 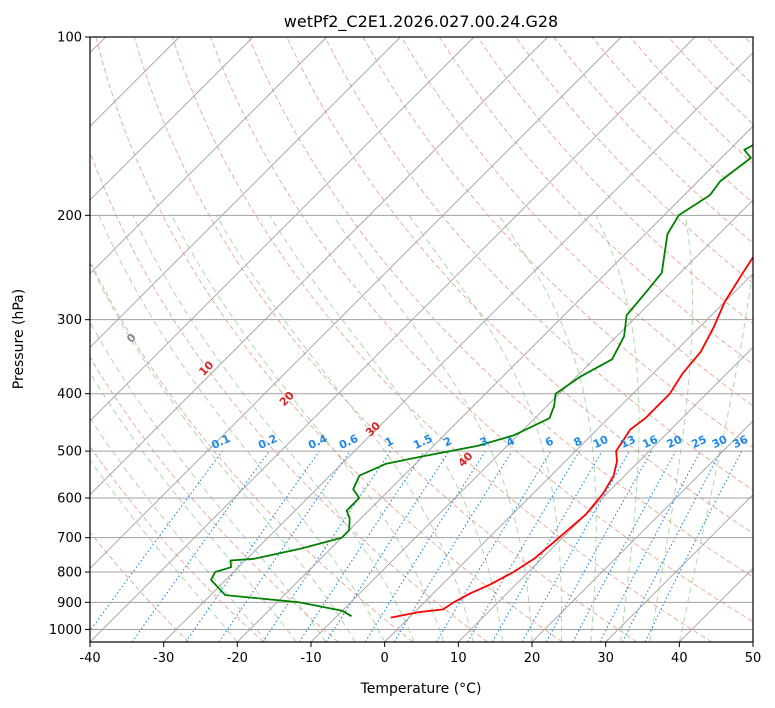 What do you see at coordinates (679, 658) in the screenshot?
I see `x-tick-label: 40` at bounding box center [679, 658].